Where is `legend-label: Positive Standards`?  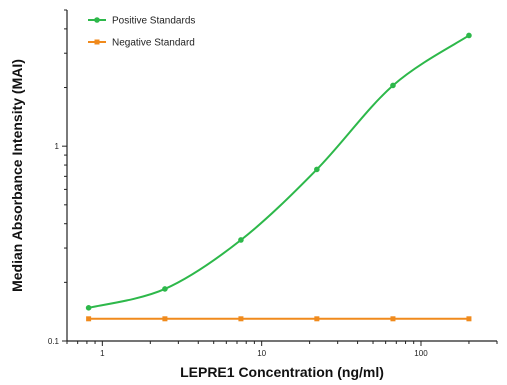 legend-label: Positive Standards is located at coordinates (153, 21).